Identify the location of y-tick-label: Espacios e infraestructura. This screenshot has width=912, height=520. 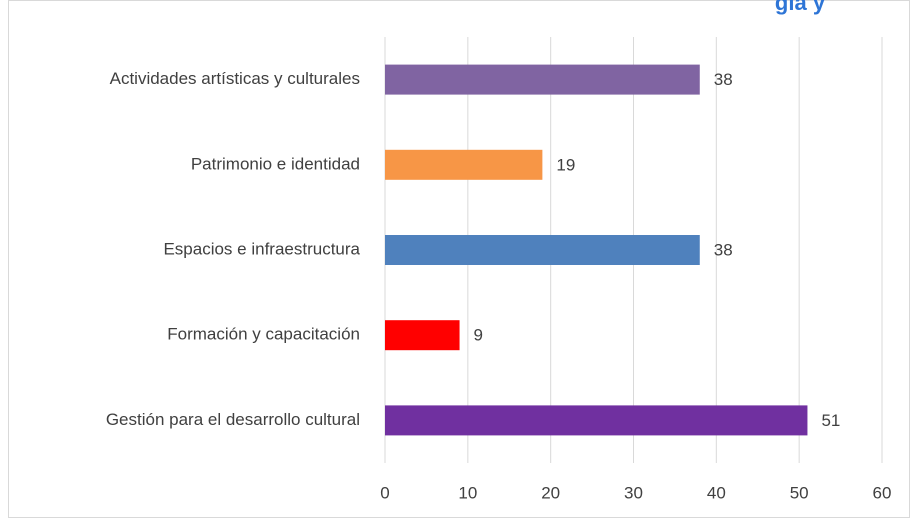
(261, 248).